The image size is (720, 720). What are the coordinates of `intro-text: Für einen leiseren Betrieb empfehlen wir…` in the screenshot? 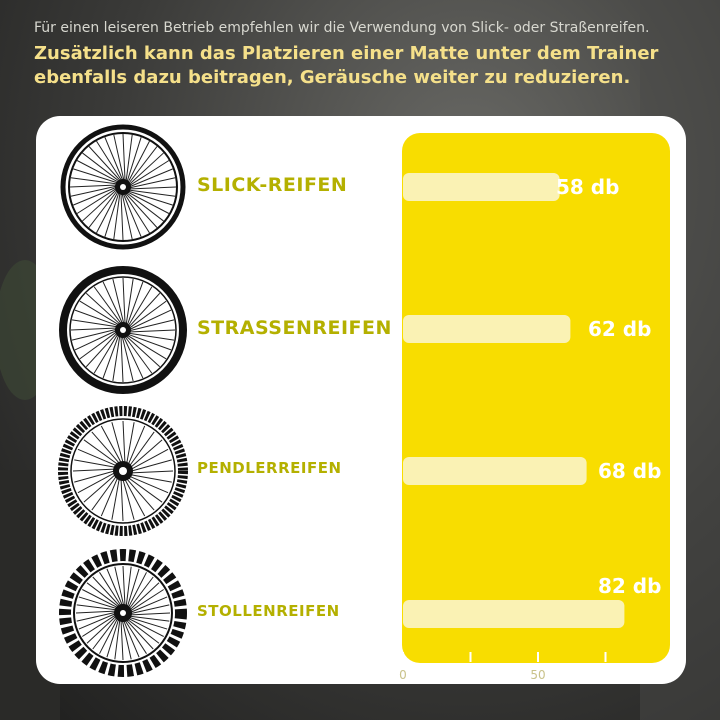 It's located at (342, 28).